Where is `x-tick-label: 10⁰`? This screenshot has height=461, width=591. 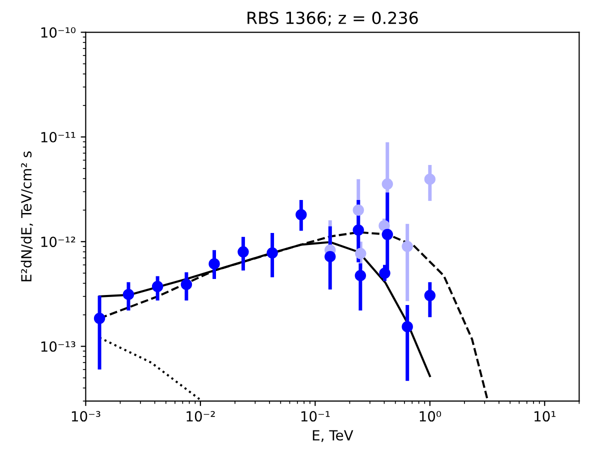
x-tick-label: 10⁰ is located at coordinates (431, 416).